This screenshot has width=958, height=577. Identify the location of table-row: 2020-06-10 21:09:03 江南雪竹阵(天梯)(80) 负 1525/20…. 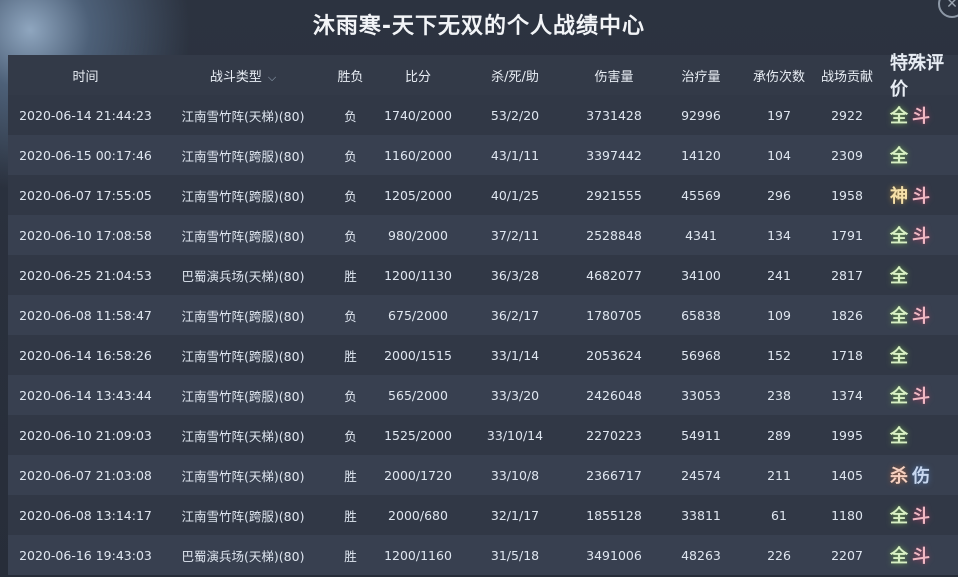
(483, 435).